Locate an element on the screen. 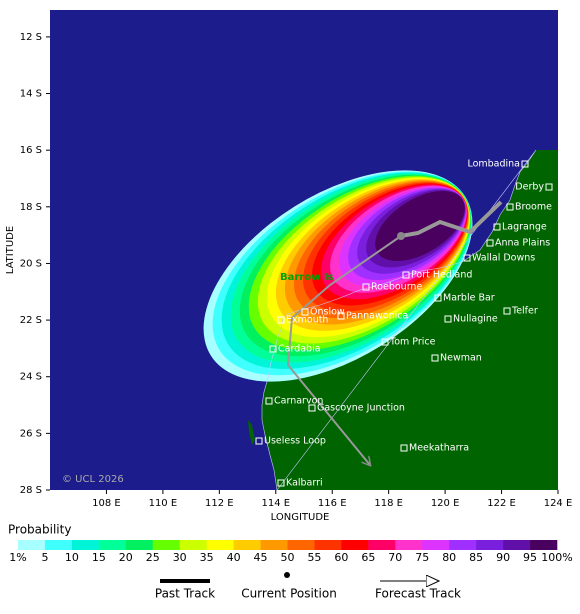 This screenshot has height=614, width=580. forecast-track is located at coordinates (344, 350).